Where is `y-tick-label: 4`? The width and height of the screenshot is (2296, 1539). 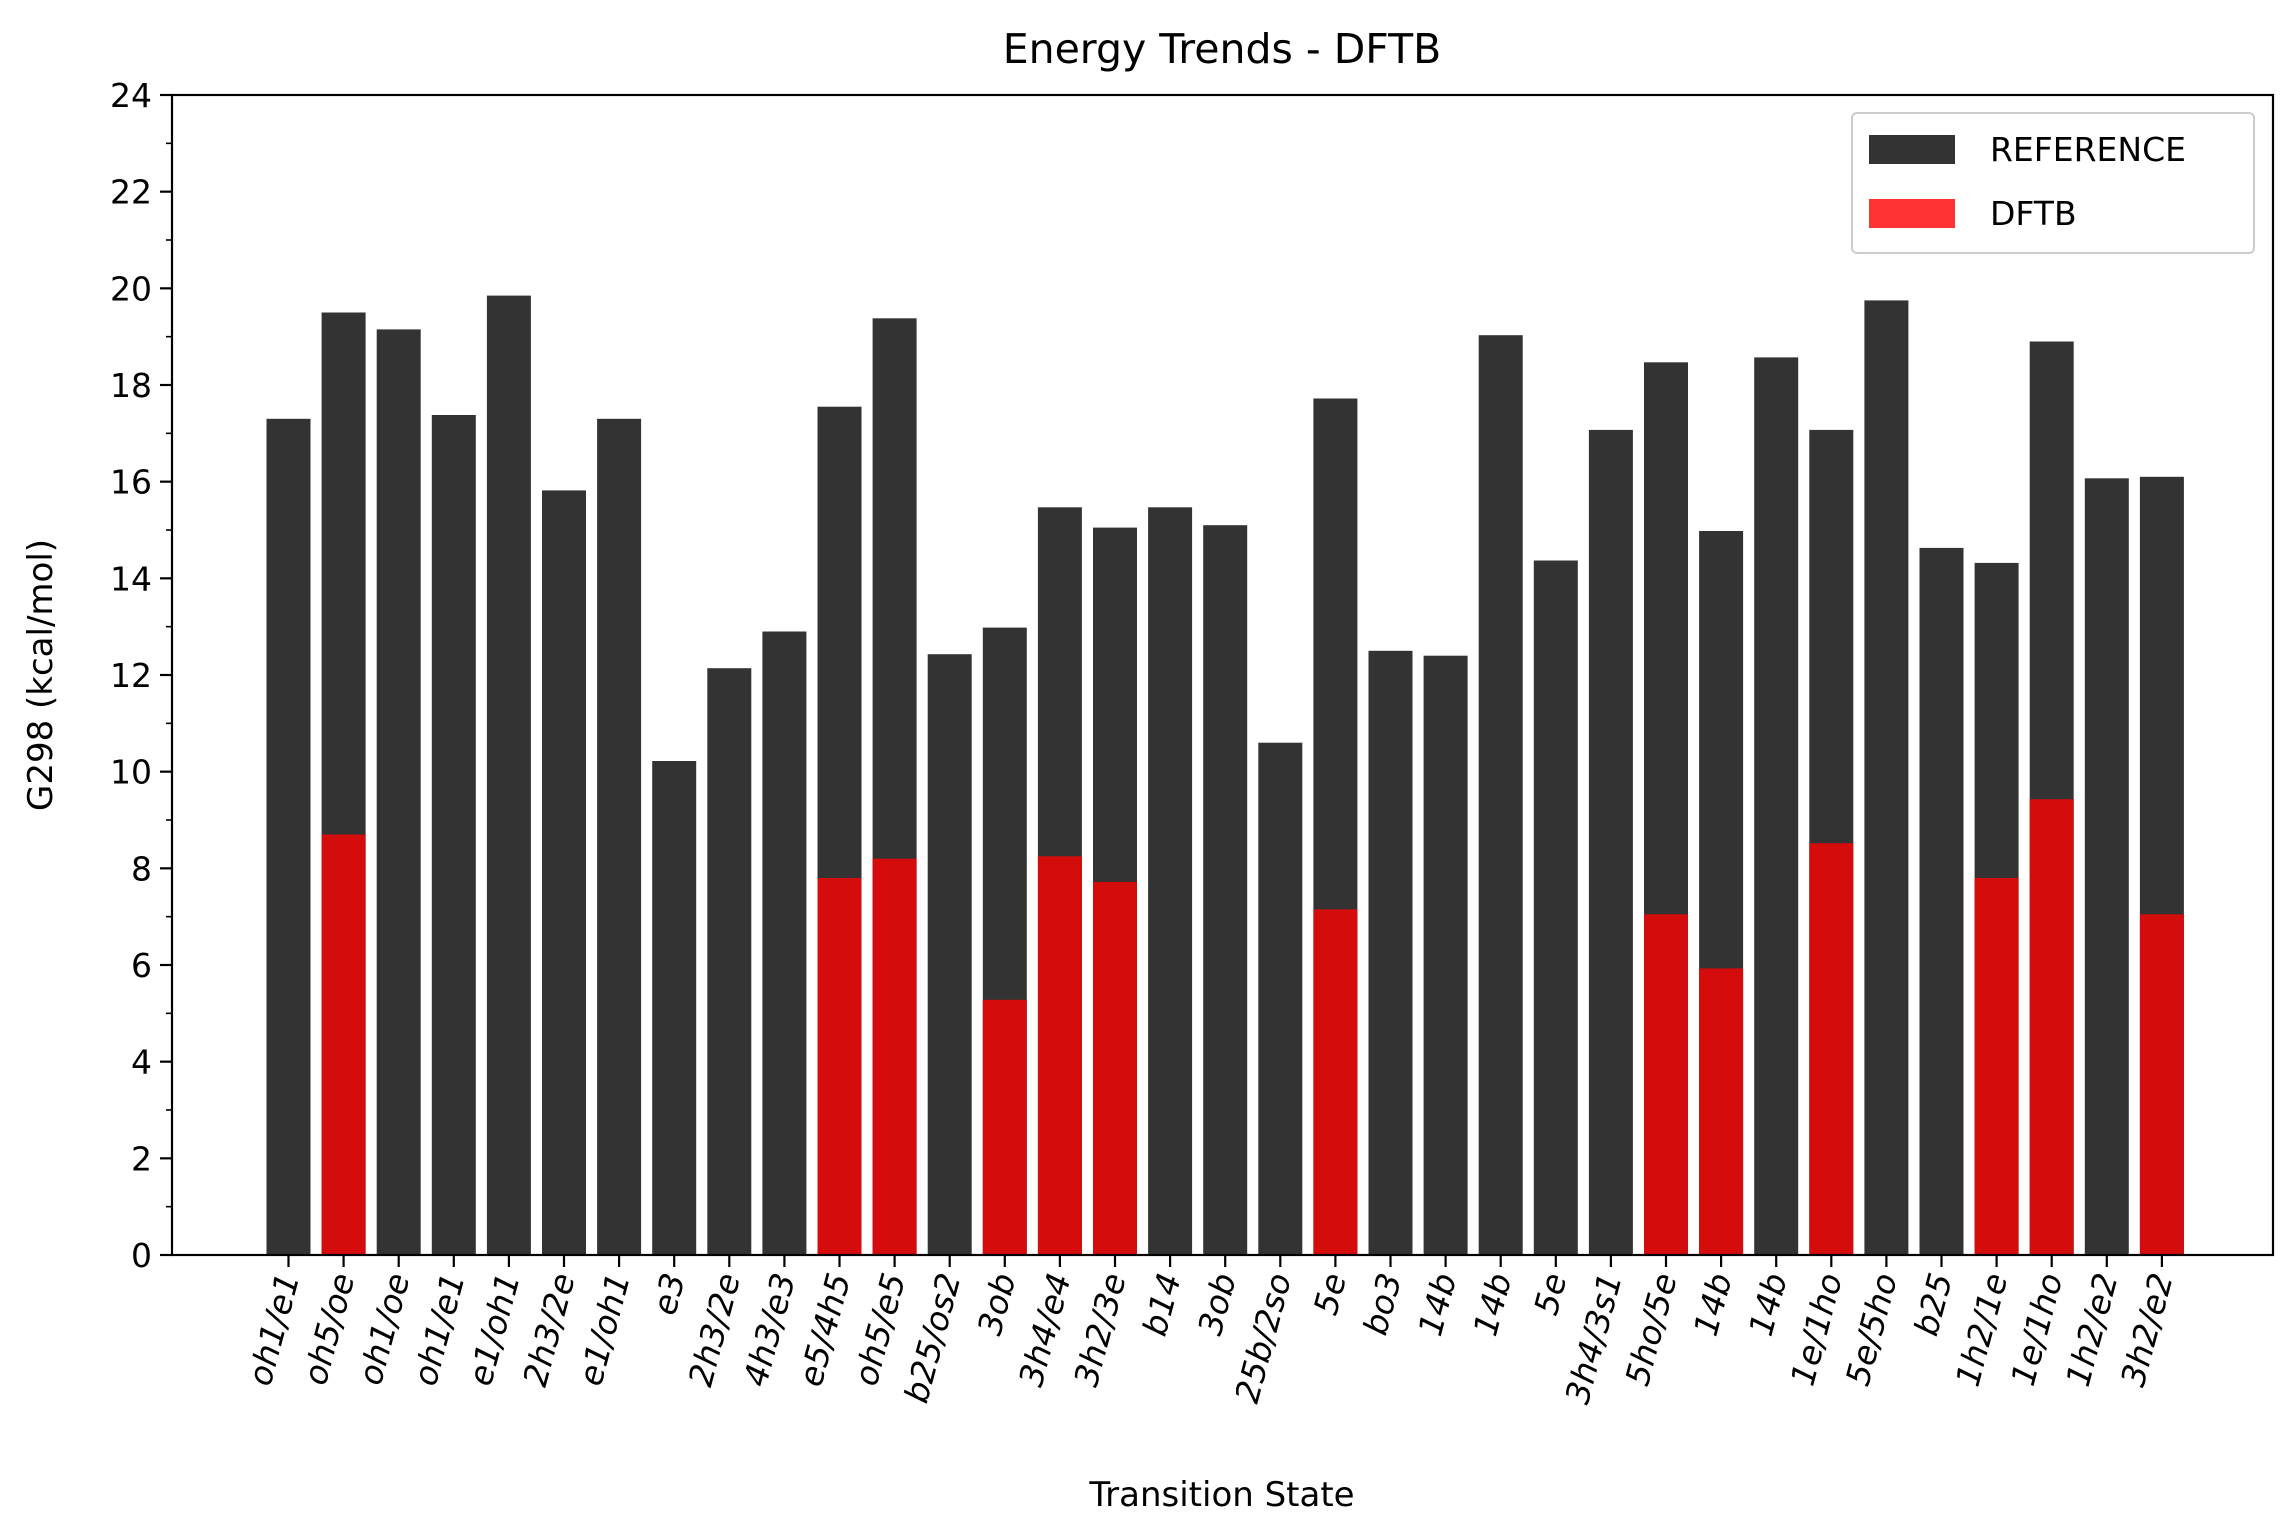 y-tick-label: 4 is located at coordinates (141, 1062).